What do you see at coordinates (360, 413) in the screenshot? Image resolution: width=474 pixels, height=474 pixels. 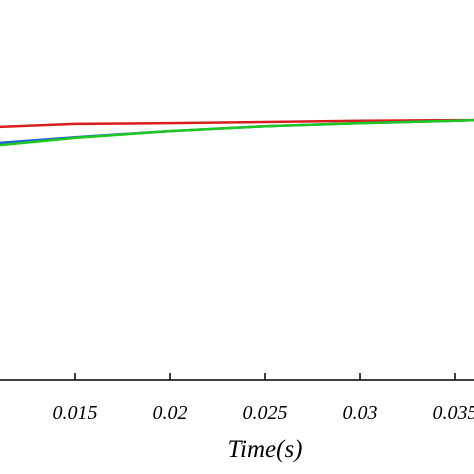 I see `x-tick-label: 0.03` at bounding box center [360, 413].